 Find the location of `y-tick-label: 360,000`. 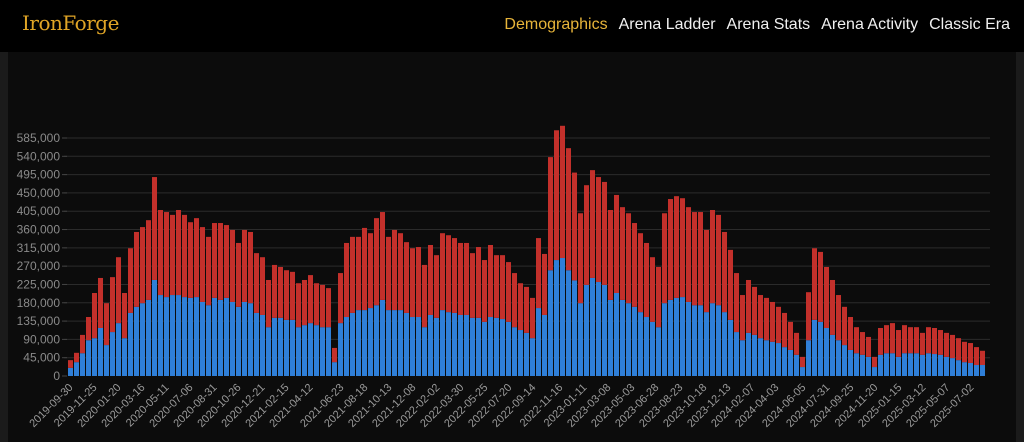

y-tick-label: 360,000 is located at coordinates (39, 230).